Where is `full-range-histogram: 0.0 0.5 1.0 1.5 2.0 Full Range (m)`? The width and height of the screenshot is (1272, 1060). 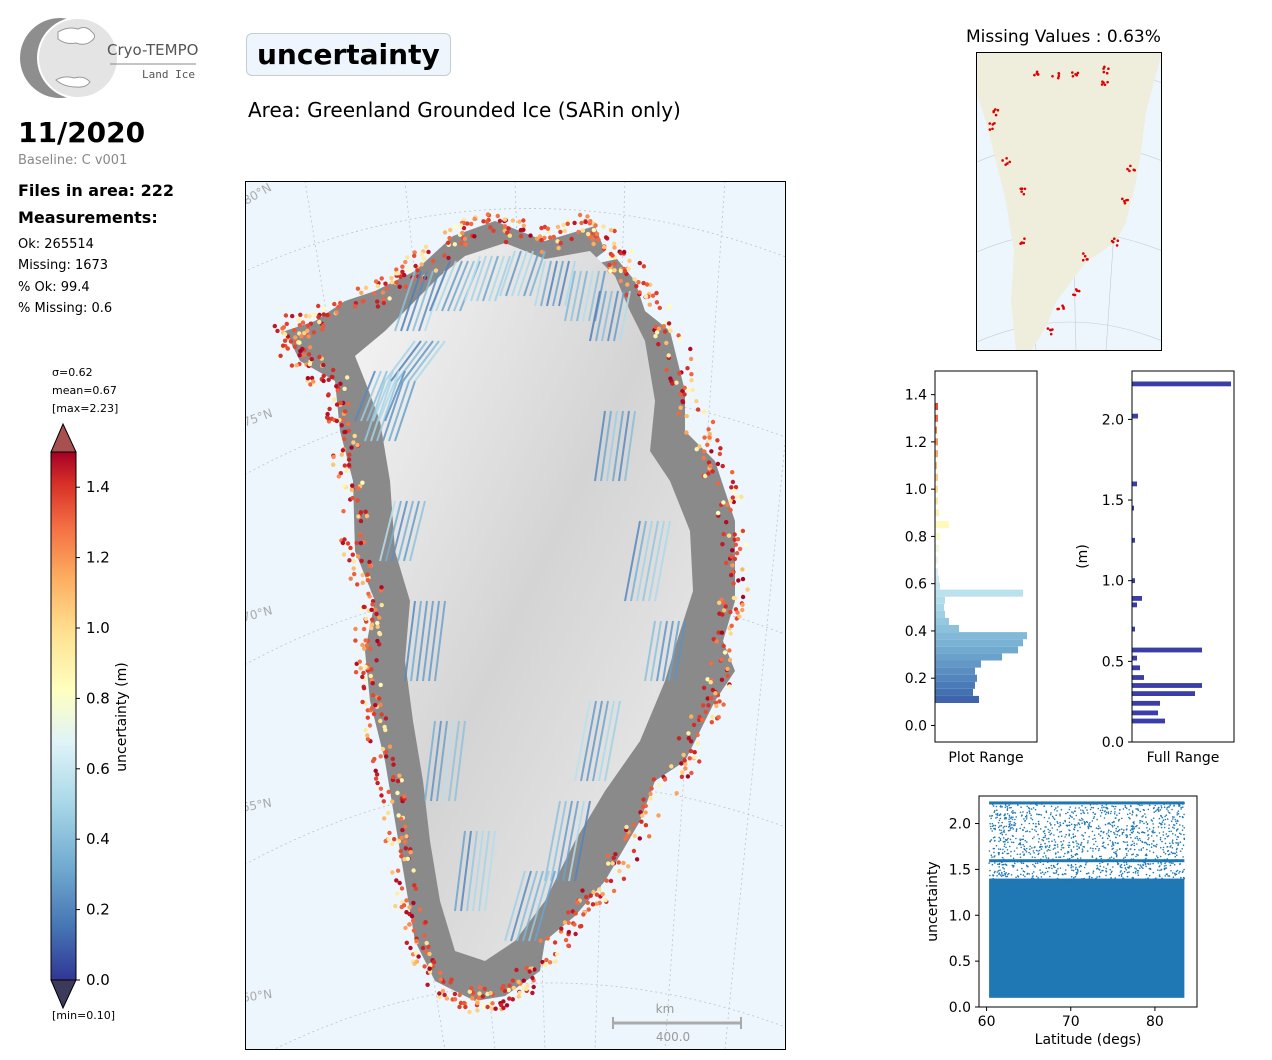 full-range-histogram: 0.0 0.5 1.0 1.5 2.0 Full Range (m) is located at coordinates (1155, 568).